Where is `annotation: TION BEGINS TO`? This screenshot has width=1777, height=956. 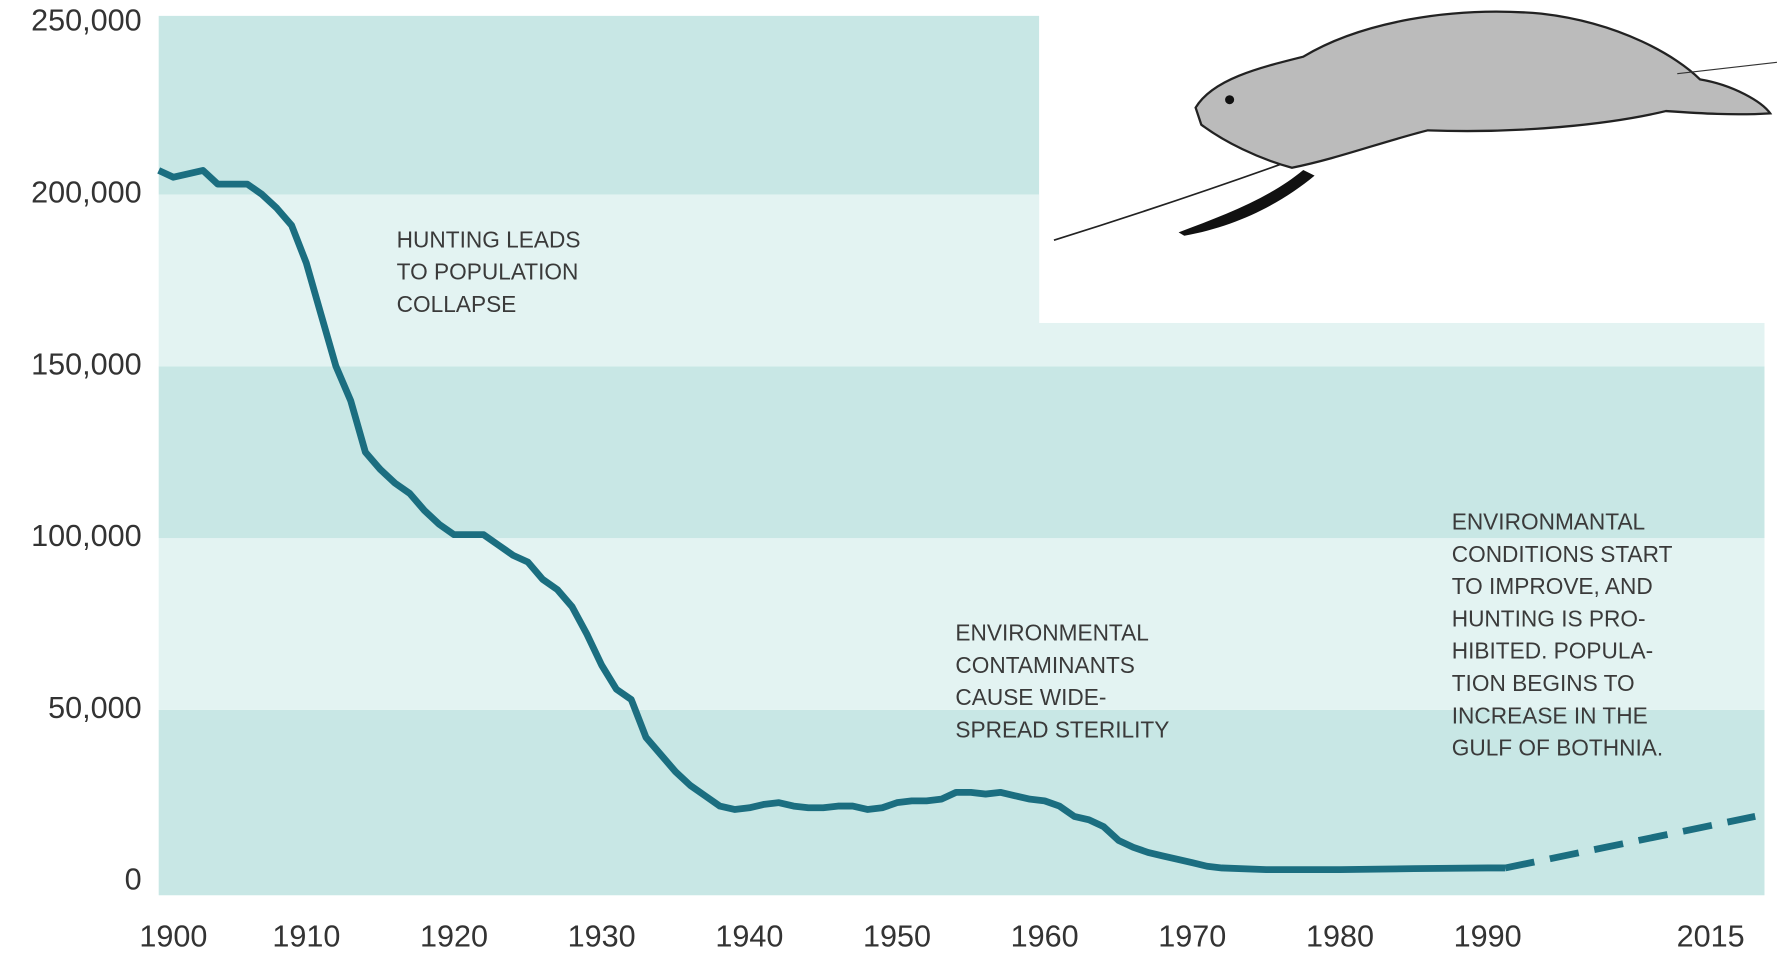
annotation: TION BEGINS TO is located at coordinates (1543, 683).